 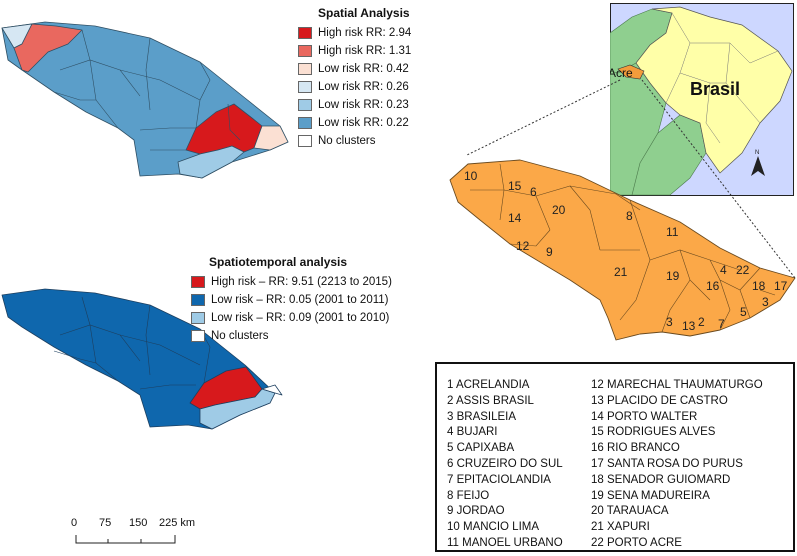 I want to click on svg-text: N, so click(x=757, y=153).